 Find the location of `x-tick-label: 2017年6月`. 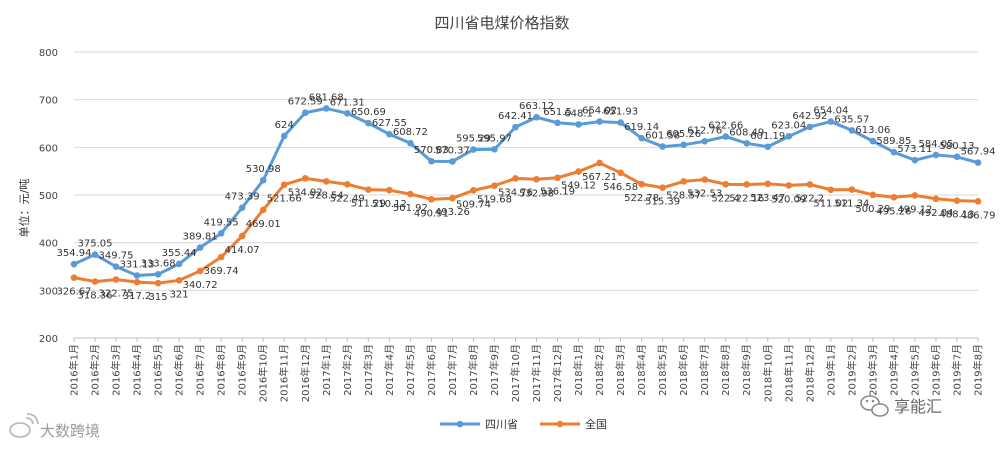

x-tick-label: 2017年6月 is located at coordinates (431, 370).